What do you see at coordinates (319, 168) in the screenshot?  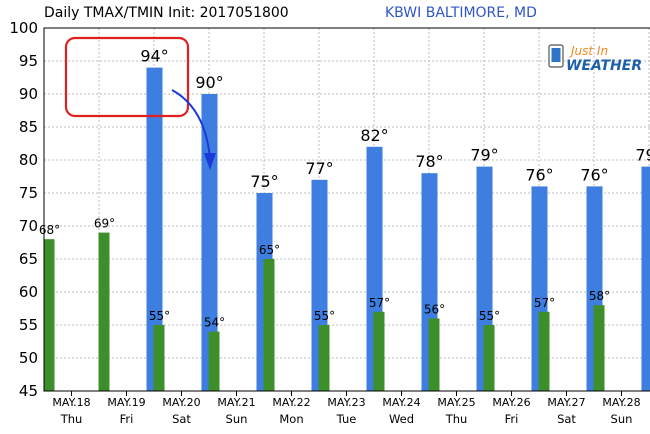 I see `tmax-label-4: 77°` at bounding box center [319, 168].